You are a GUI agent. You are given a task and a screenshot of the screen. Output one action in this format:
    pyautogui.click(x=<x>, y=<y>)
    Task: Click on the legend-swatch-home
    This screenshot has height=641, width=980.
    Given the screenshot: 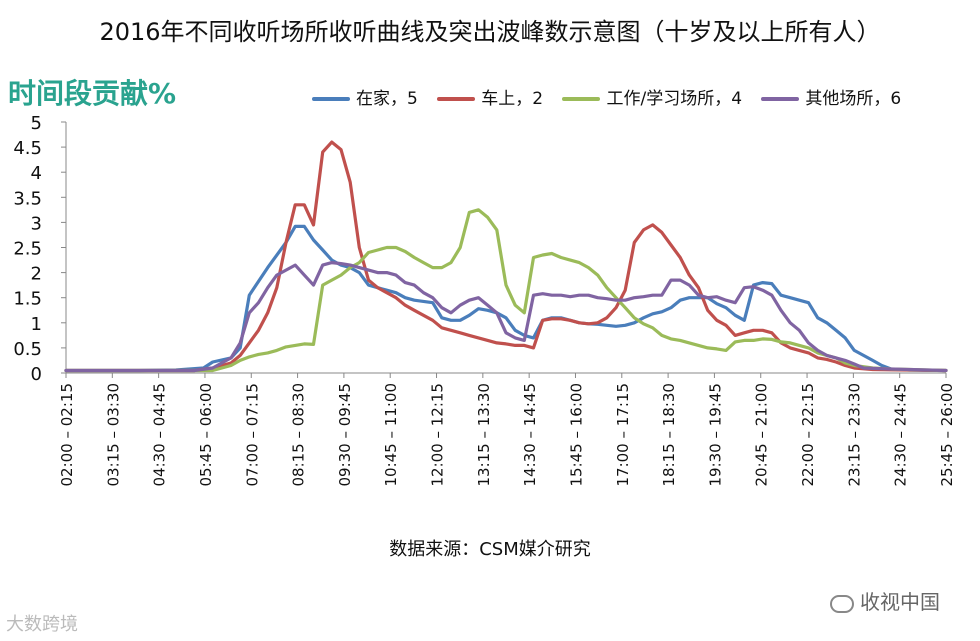 What is the action you would take?
    pyautogui.click(x=331, y=99)
    